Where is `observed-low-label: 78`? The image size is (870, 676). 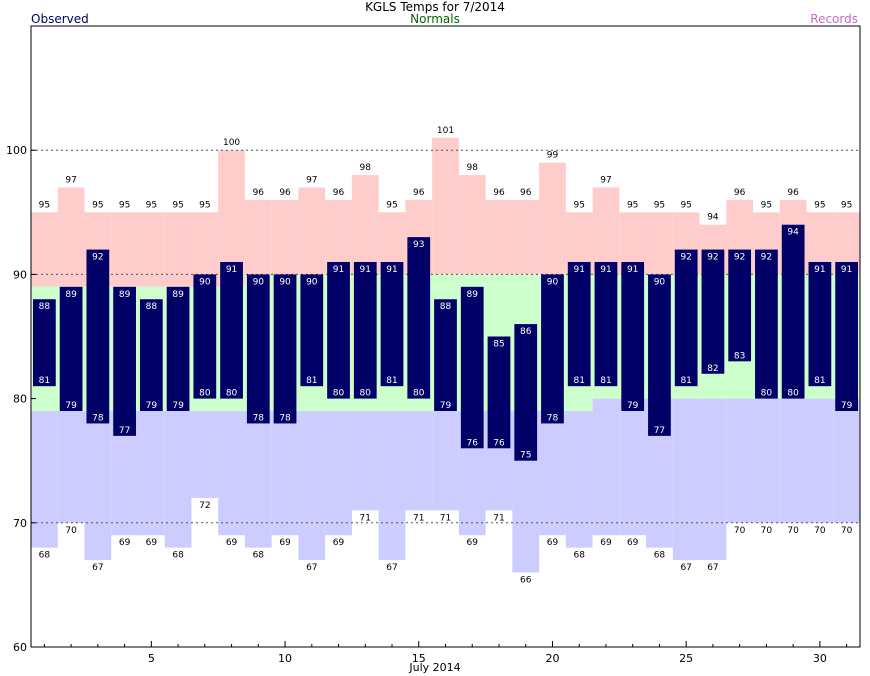 observed-low-label: 78 is located at coordinates (259, 418).